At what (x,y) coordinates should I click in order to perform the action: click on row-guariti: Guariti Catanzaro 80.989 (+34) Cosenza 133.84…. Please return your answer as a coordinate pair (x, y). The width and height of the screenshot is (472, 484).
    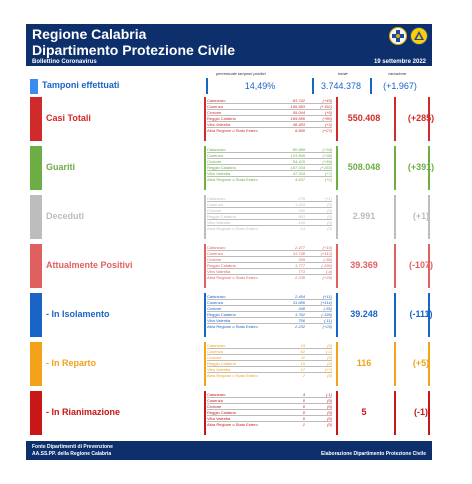
    Looking at the image, I should click on (230, 168).